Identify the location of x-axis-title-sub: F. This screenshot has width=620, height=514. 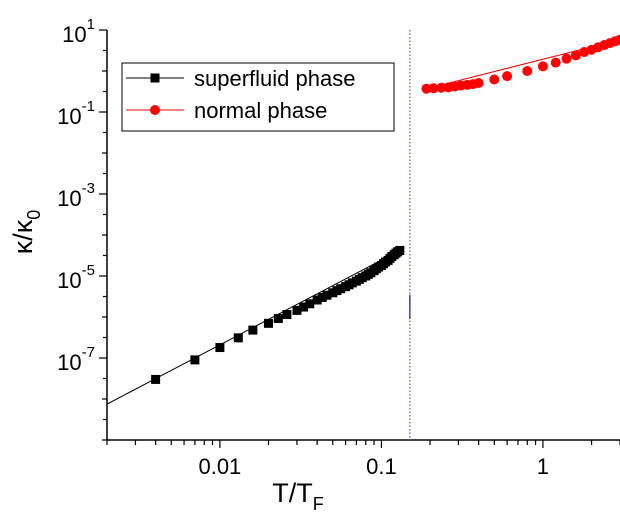
(318, 504).